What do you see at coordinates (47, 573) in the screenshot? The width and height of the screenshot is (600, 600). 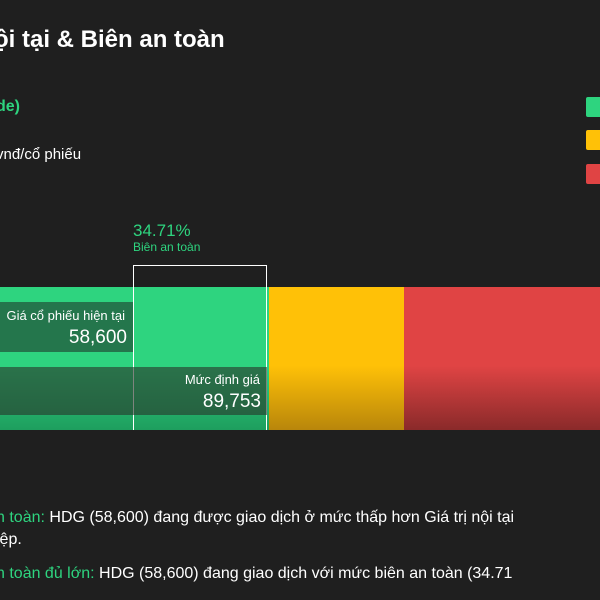 I see `note-2-highlight: n toàn đủ lớn:` at bounding box center [47, 573].